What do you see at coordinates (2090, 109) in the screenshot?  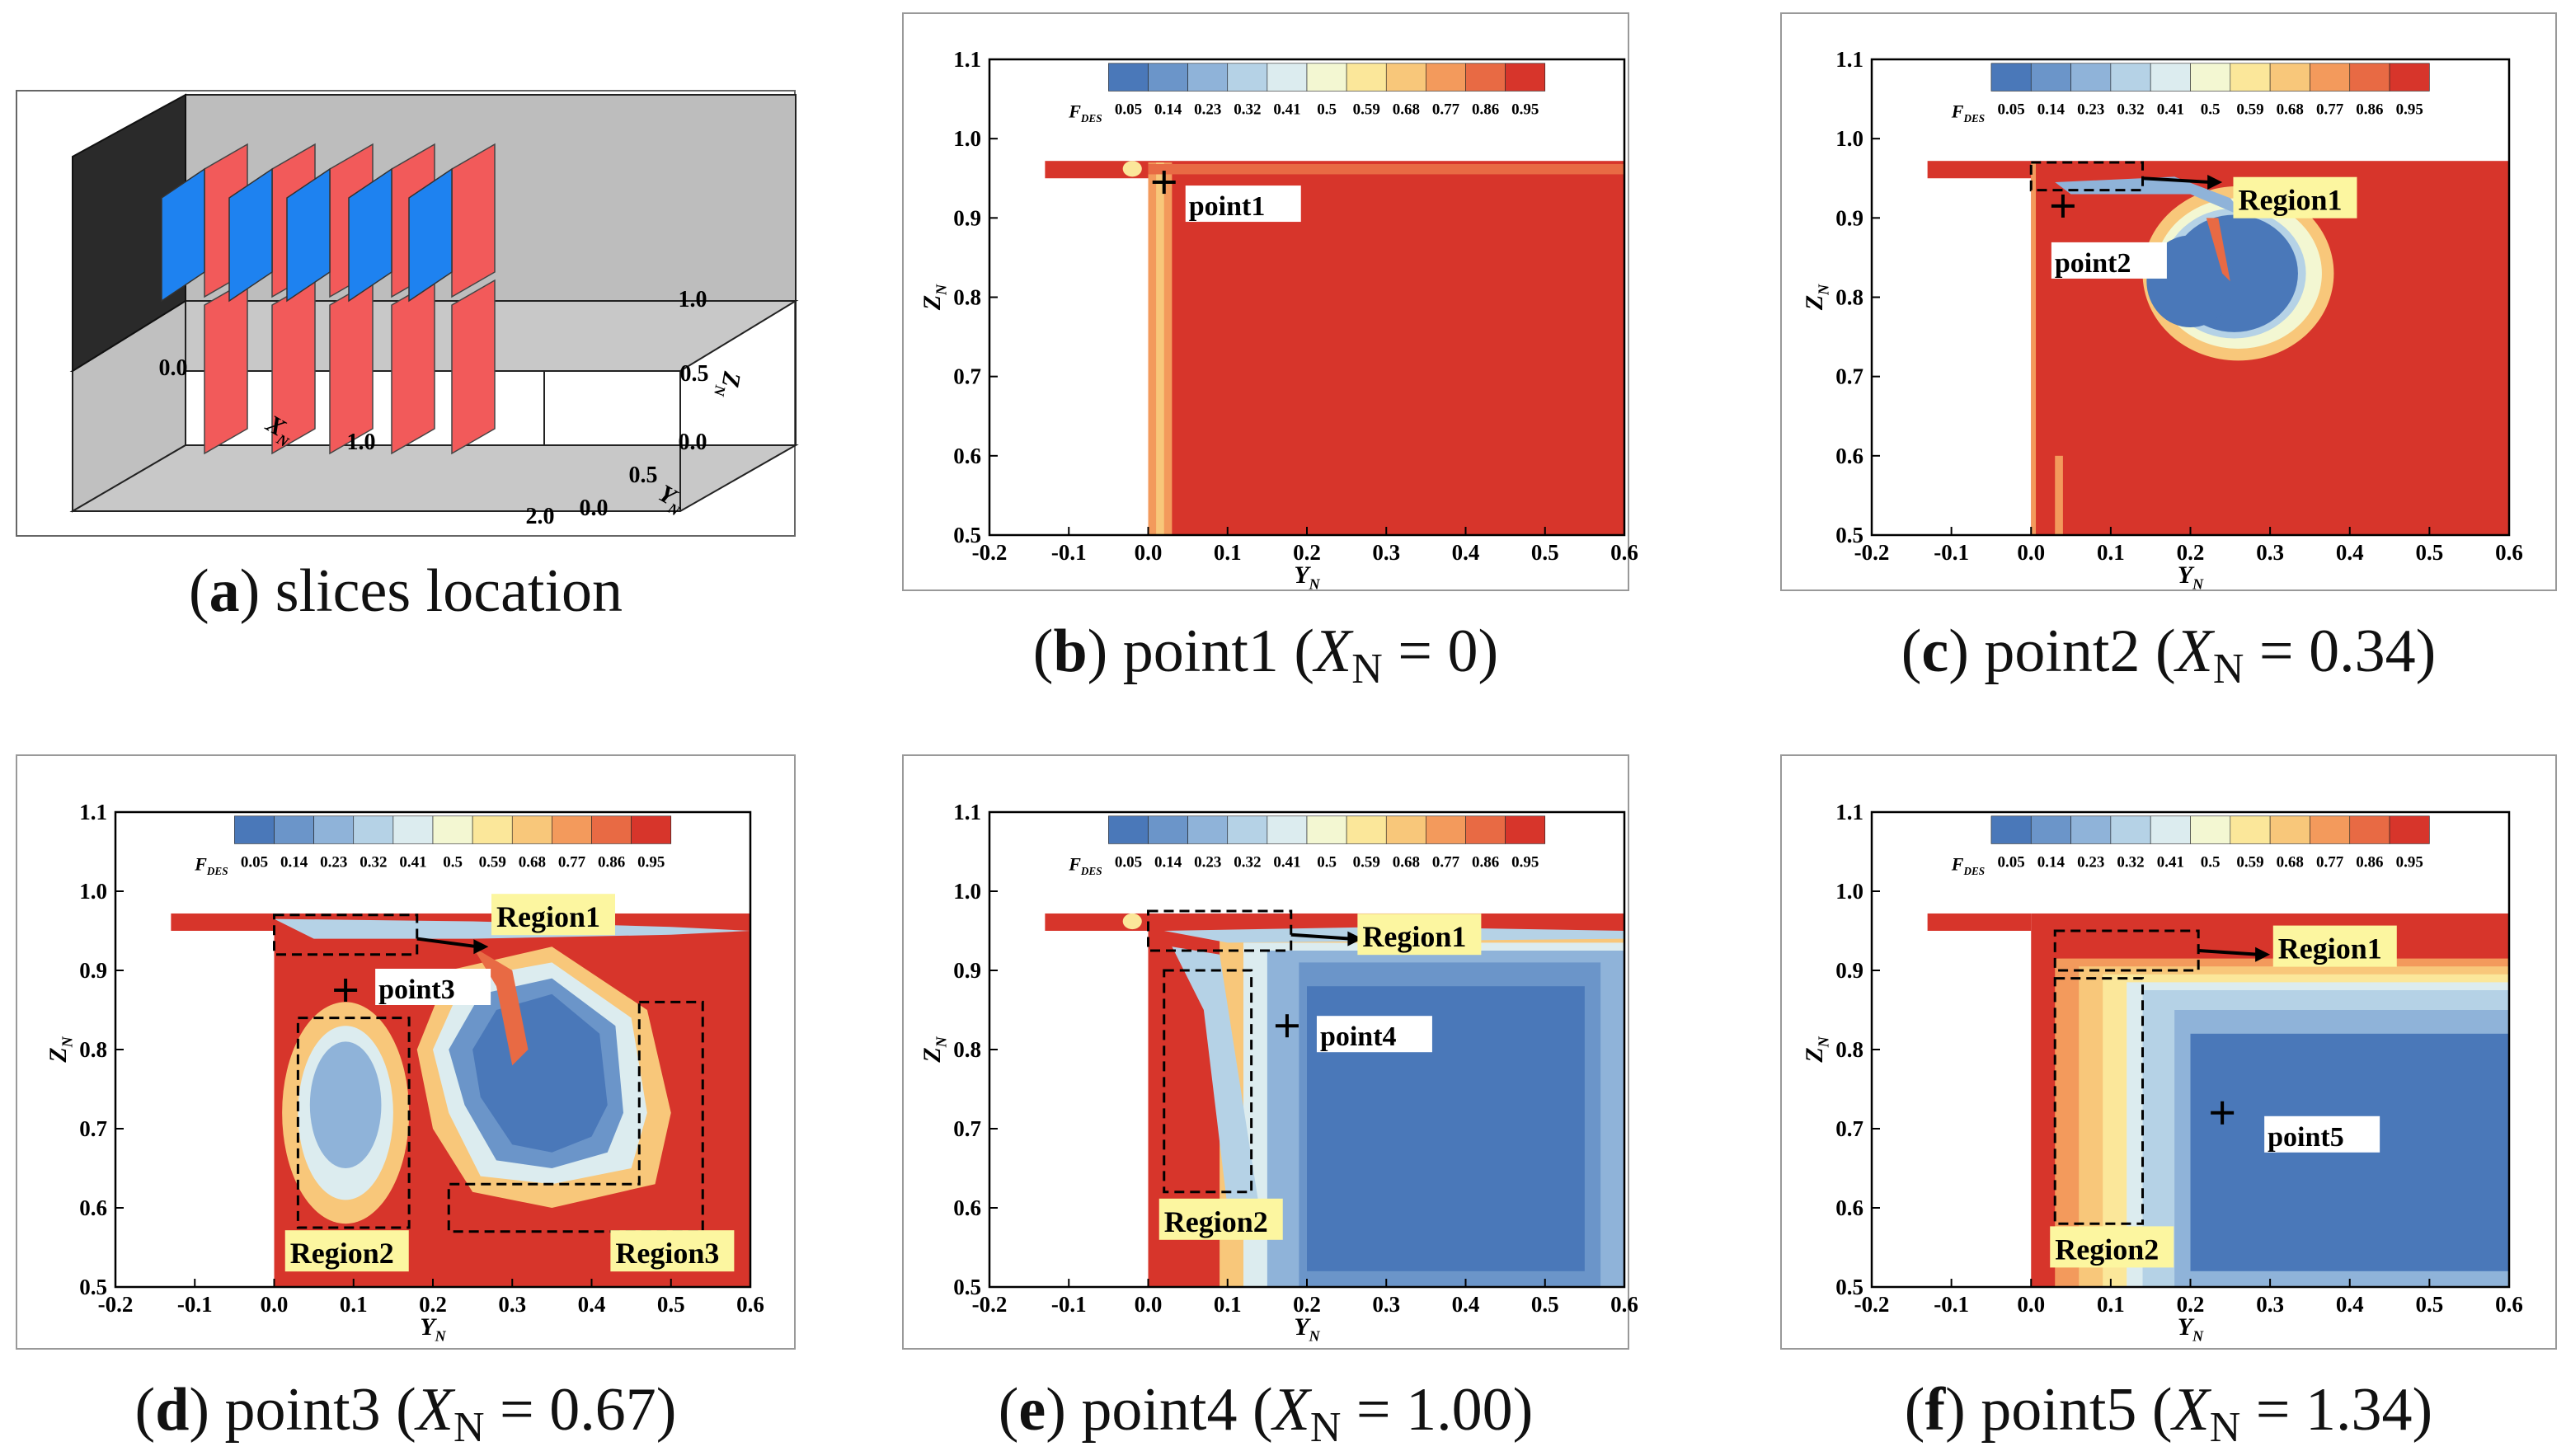 I see `legend-level-label: 0.23` at bounding box center [2090, 109].